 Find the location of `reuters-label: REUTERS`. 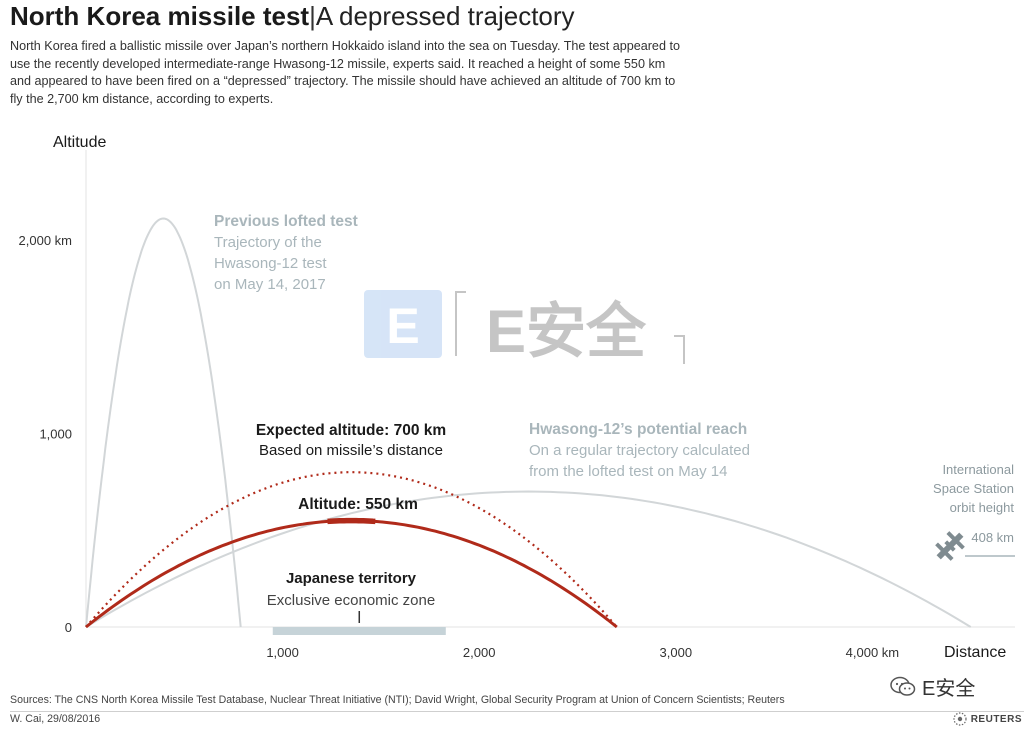

reuters-label: REUTERS is located at coordinates (996, 719).